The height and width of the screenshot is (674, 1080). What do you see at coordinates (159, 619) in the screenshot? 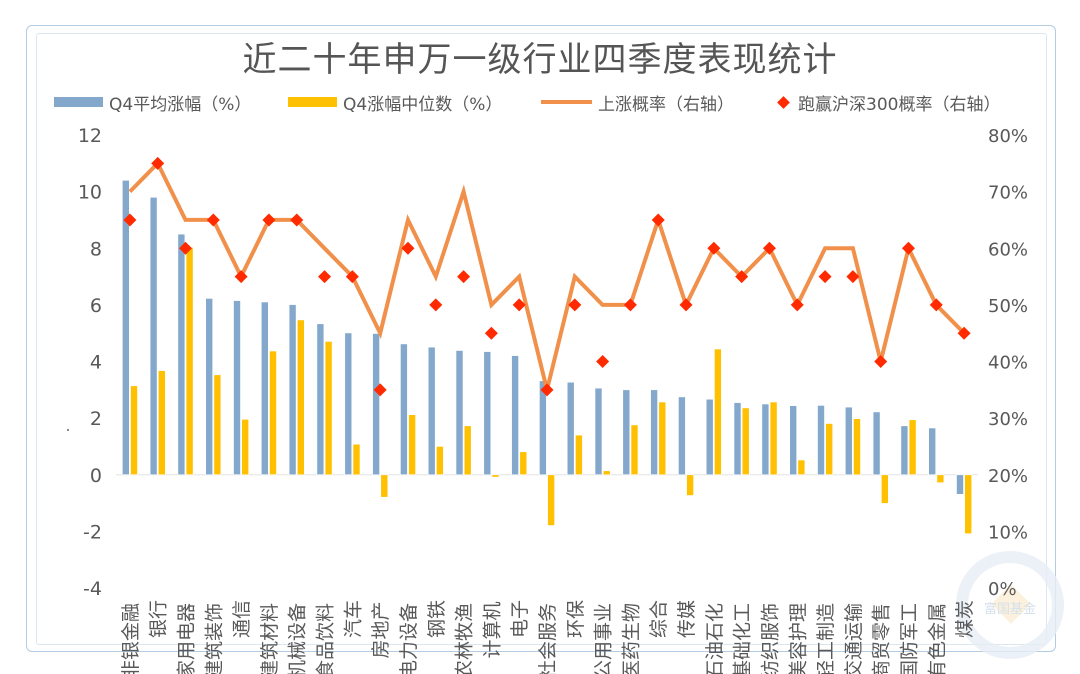
I see `x-tick-label: 银行` at bounding box center [159, 619].